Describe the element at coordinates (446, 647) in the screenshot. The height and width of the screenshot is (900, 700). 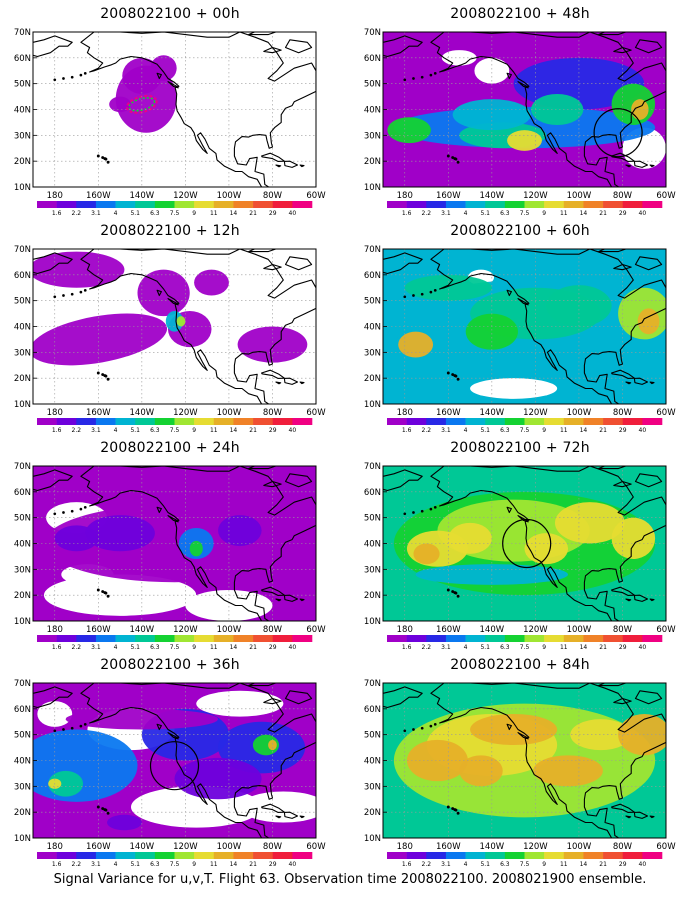
I see `colorbar-label: 3.1` at that location.